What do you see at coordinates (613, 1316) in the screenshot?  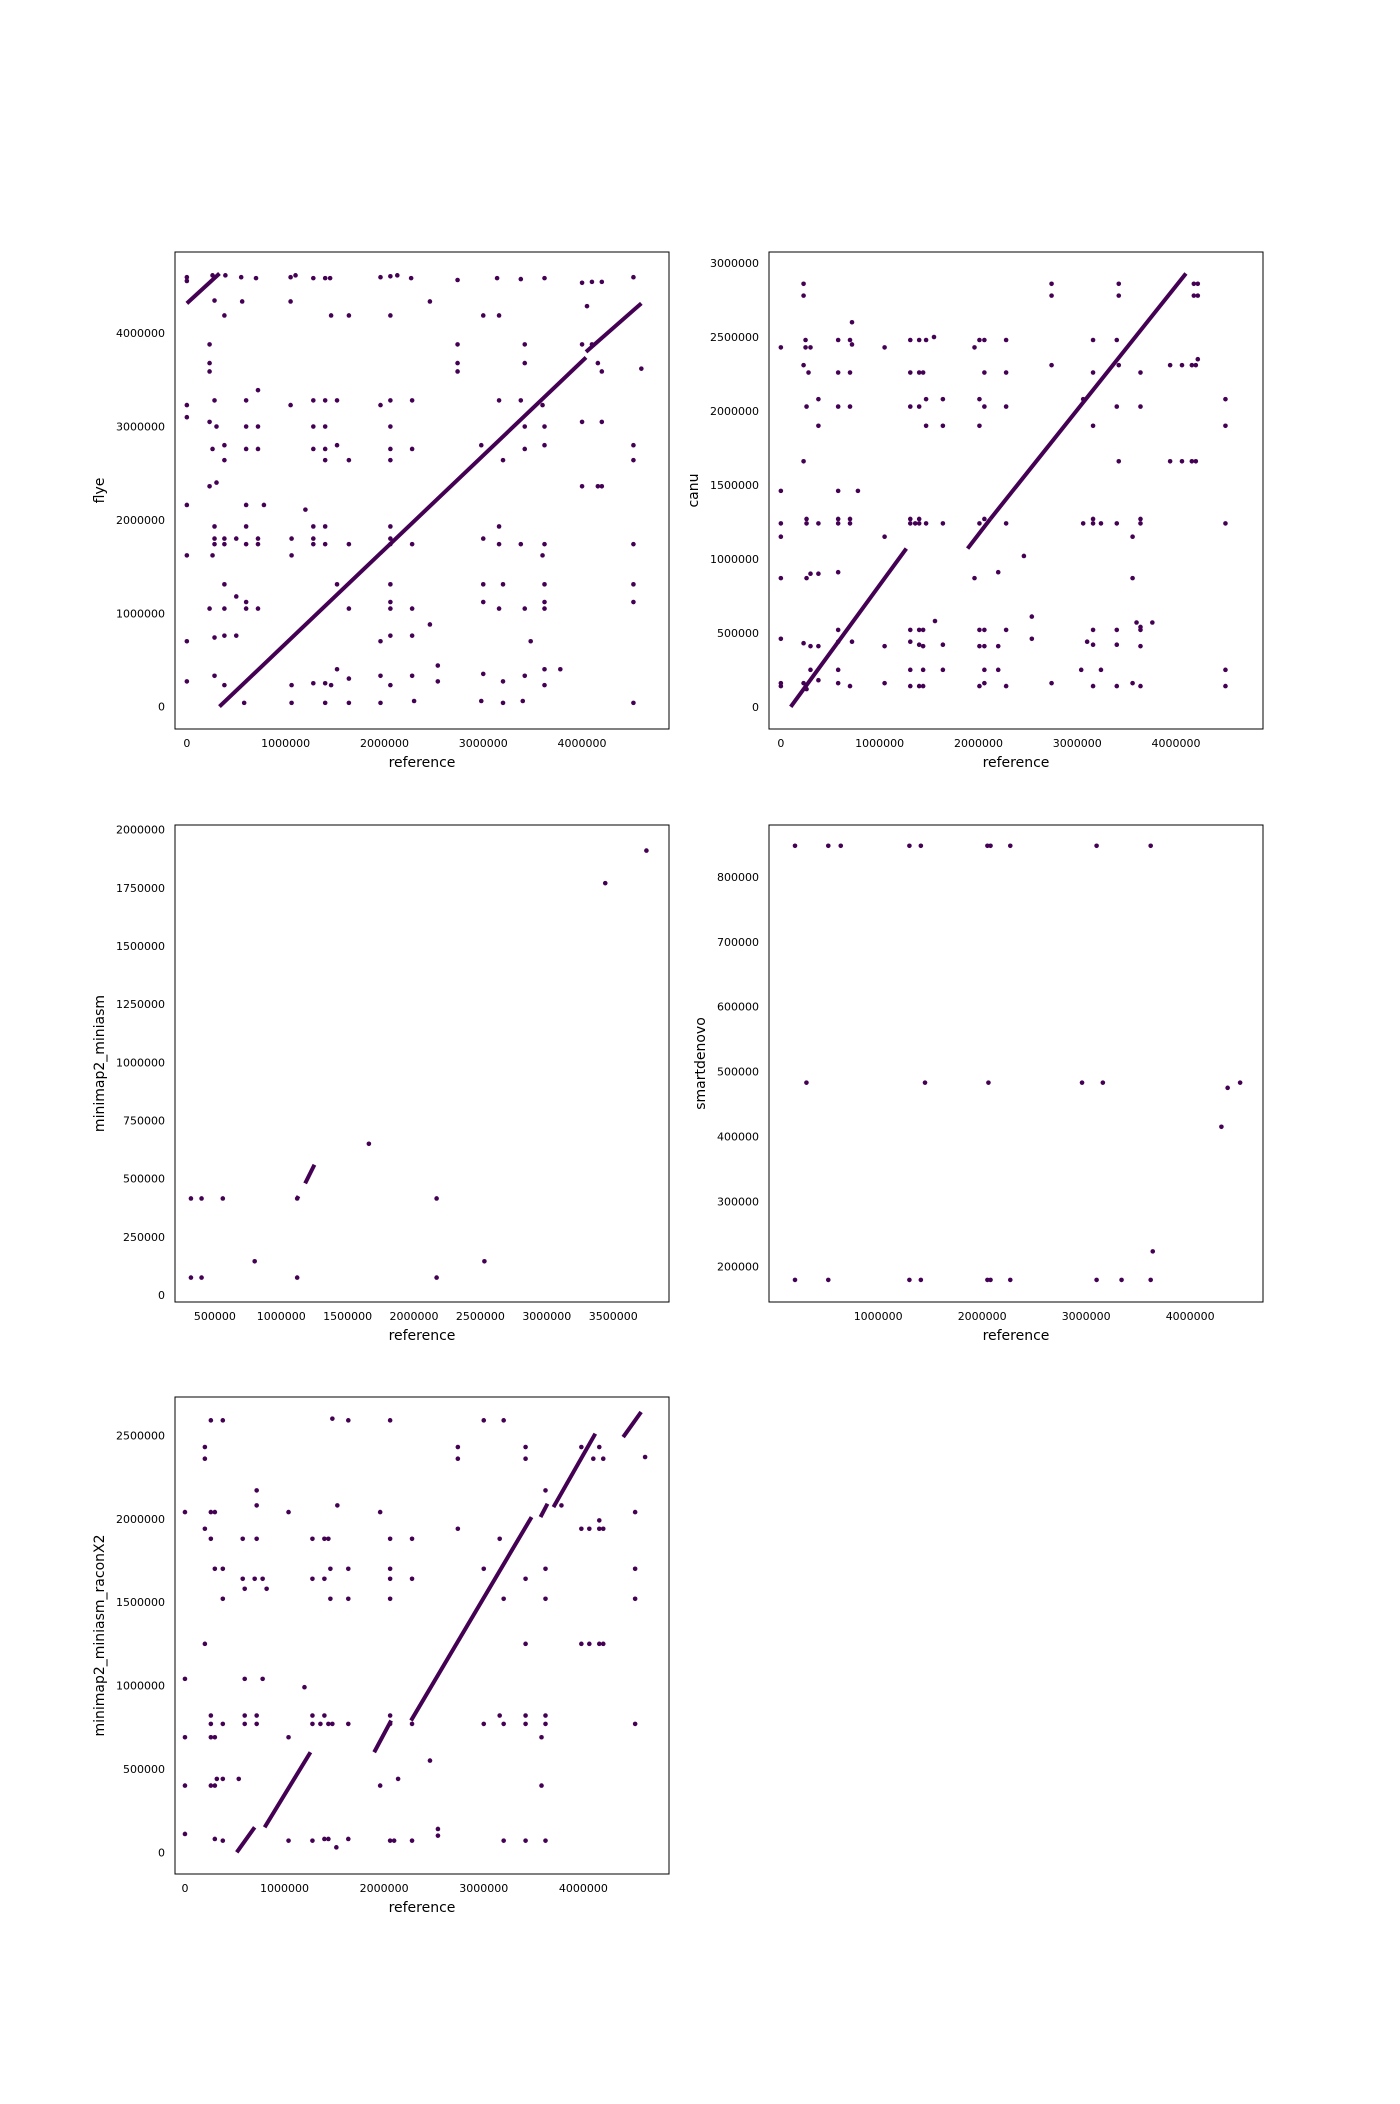 I see `x-tick-label: 3500000` at bounding box center [613, 1316].